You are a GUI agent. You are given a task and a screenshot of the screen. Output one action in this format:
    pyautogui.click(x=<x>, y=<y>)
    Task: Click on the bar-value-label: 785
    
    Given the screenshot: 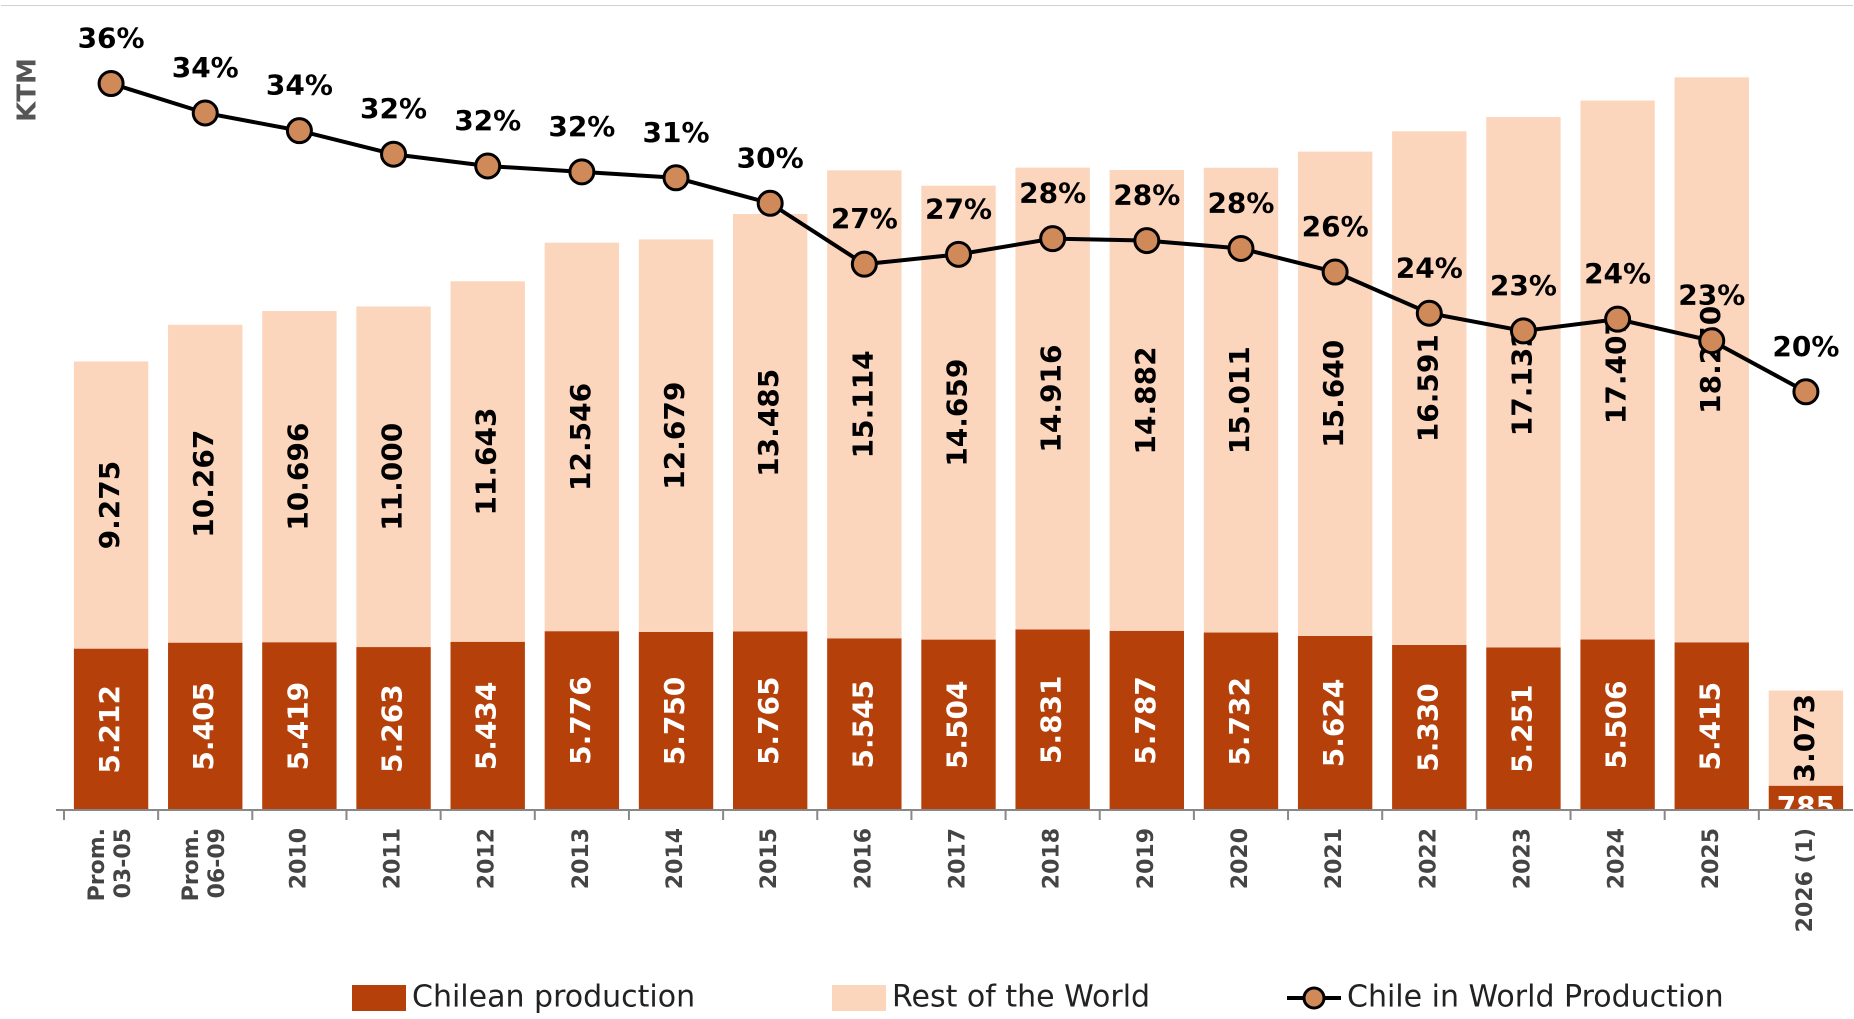 What is the action you would take?
    pyautogui.click(x=1806, y=806)
    